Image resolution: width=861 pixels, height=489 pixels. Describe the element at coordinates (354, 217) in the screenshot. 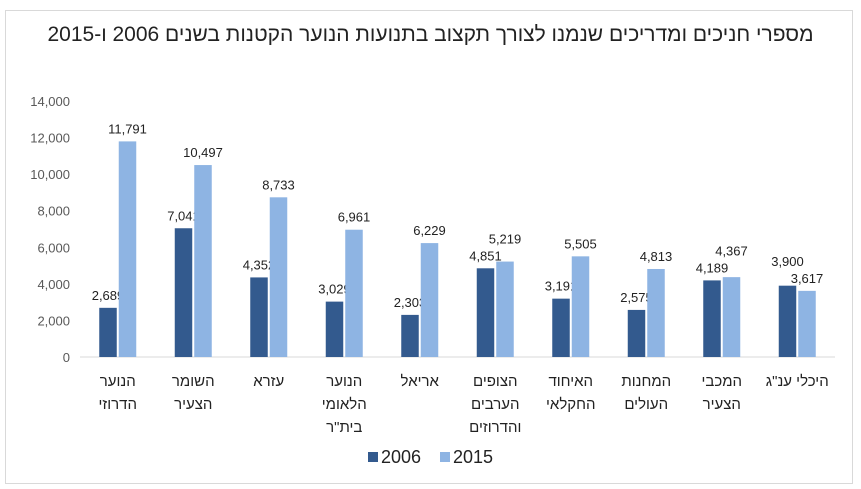

I see `data-label-2015: 6,961` at that location.